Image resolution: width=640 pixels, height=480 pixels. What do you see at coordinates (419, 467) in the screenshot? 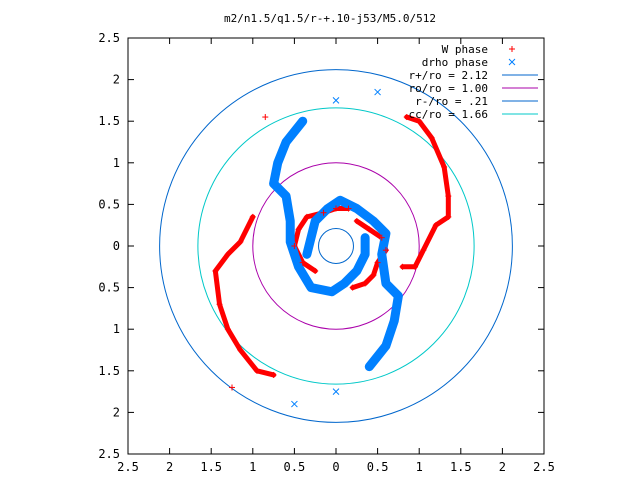
I see `x-tick-label: 1` at bounding box center [419, 467].